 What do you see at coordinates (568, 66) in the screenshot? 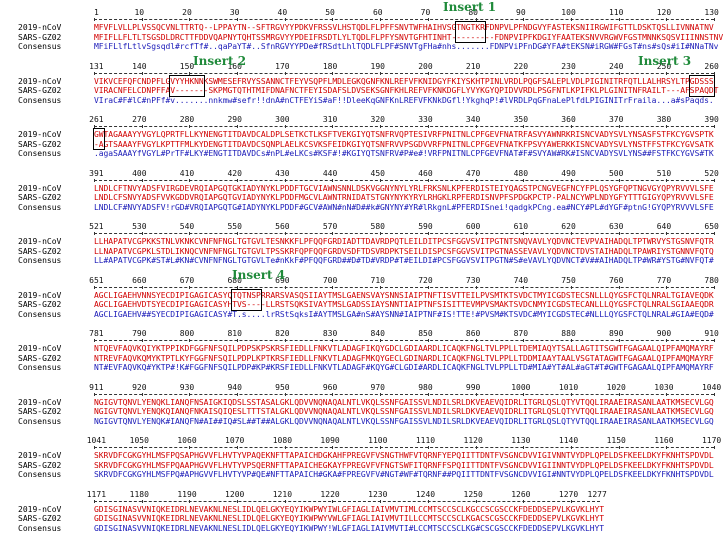
I see `ruler-tick-label: 230` at bounding box center [568, 66].